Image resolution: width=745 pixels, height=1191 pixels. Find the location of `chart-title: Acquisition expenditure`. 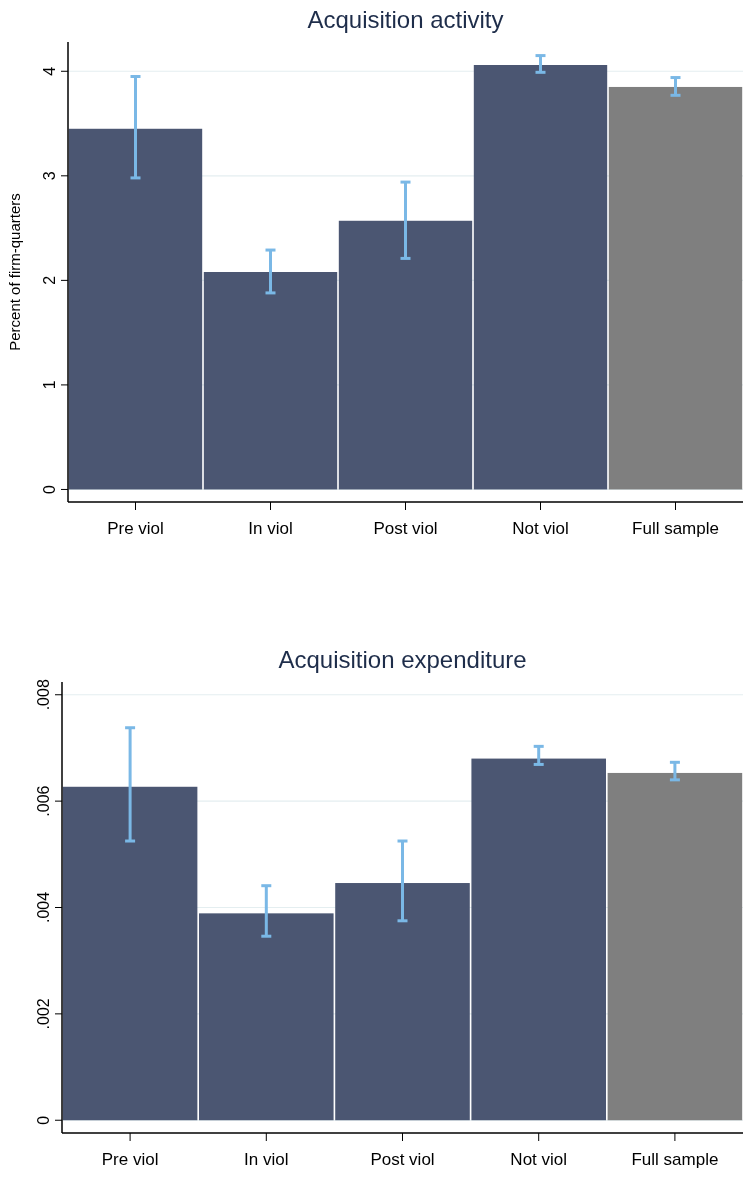

chart-title: Acquisition expenditure is located at coordinates (402, 659).